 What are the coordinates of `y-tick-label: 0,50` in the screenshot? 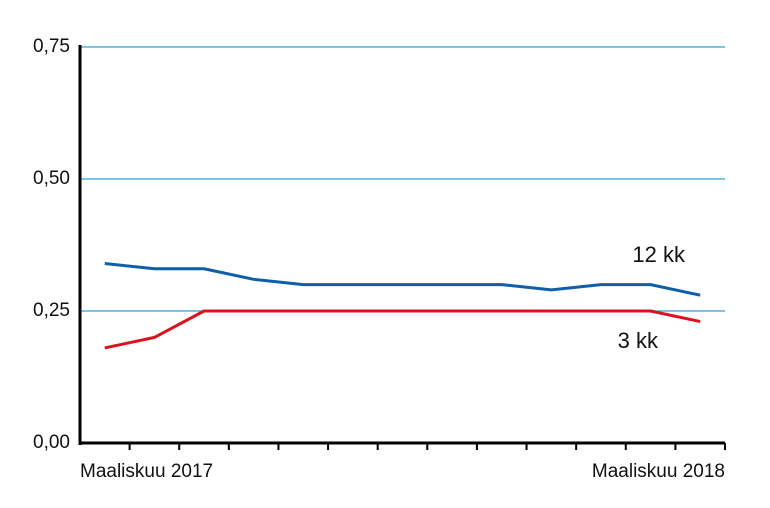 It's located at (51, 178).